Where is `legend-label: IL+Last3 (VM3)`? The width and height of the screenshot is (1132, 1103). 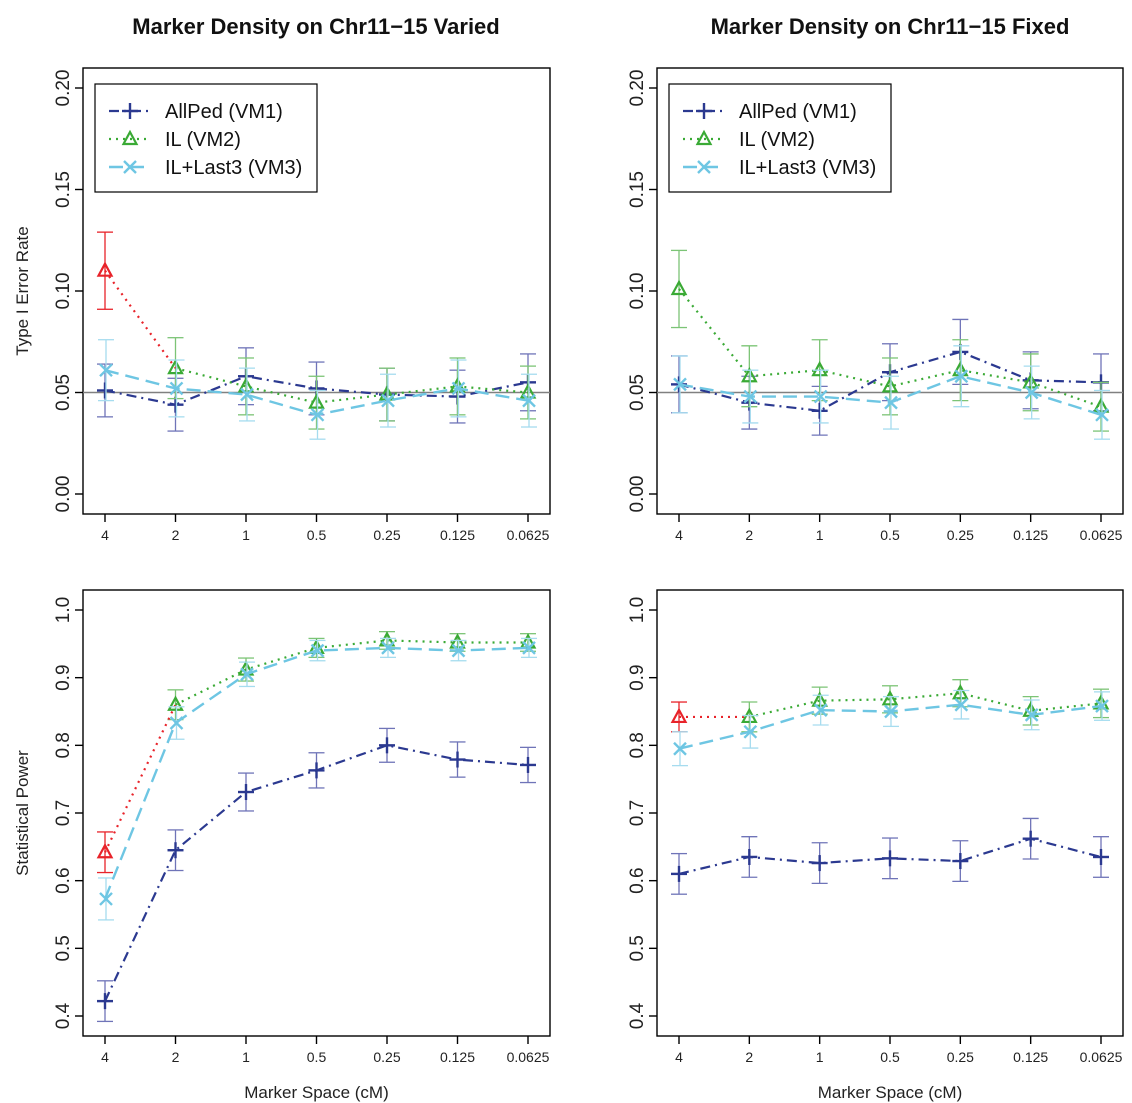
legend-label: IL+Last3 (VM3) is located at coordinates (233, 168).